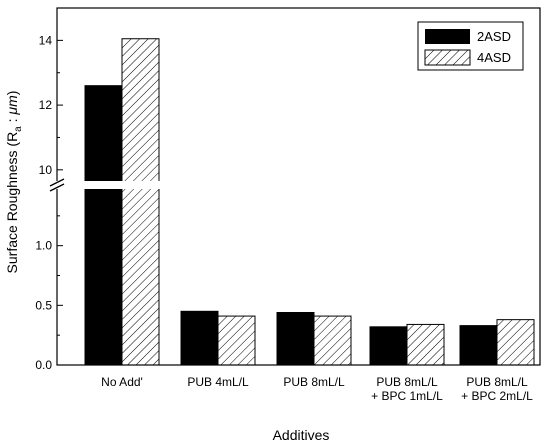 This screenshot has height=446, width=550. What do you see at coordinates (43, 305) in the screenshot?
I see `y-tick-label: 0.5` at bounding box center [43, 305].